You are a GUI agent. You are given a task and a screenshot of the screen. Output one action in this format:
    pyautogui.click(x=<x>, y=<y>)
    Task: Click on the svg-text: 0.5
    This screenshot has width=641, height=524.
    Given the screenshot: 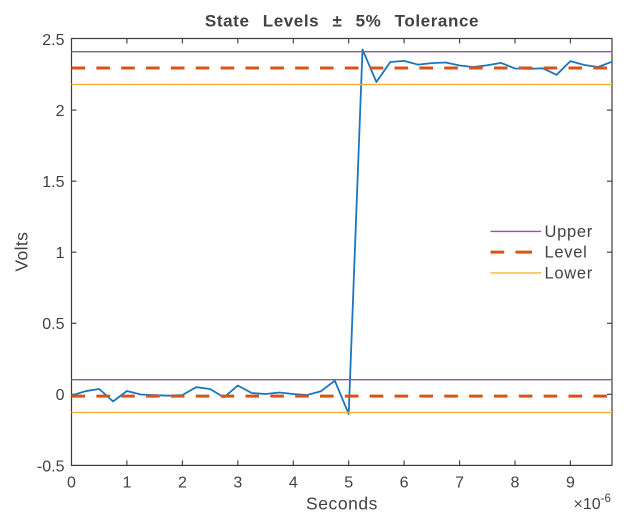 What is the action you would take?
    pyautogui.click(x=53, y=324)
    